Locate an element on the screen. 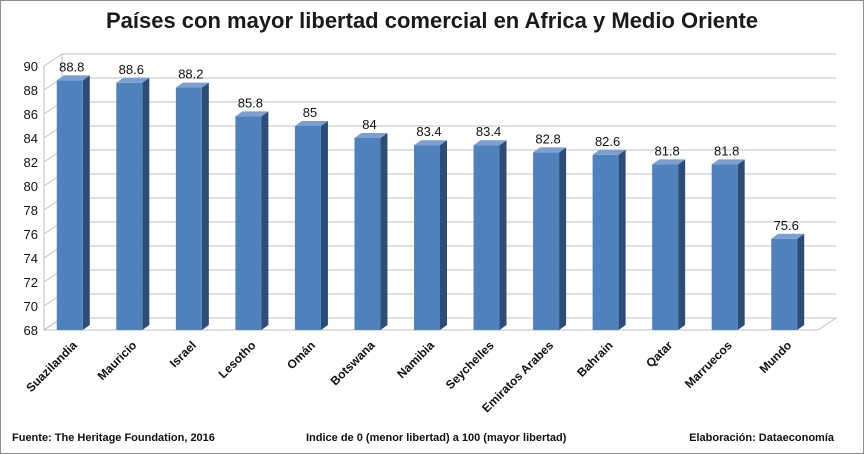  data-label: 88.8 is located at coordinates (71, 66).